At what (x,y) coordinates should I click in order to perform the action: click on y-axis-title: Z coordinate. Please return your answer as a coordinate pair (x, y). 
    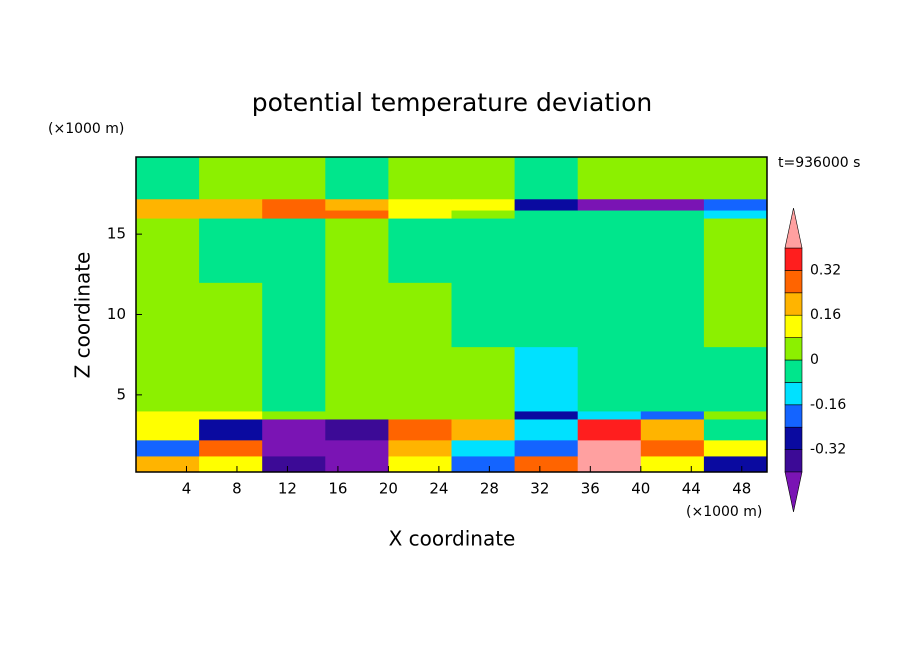
    Looking at the image, I should click on (83, 315).